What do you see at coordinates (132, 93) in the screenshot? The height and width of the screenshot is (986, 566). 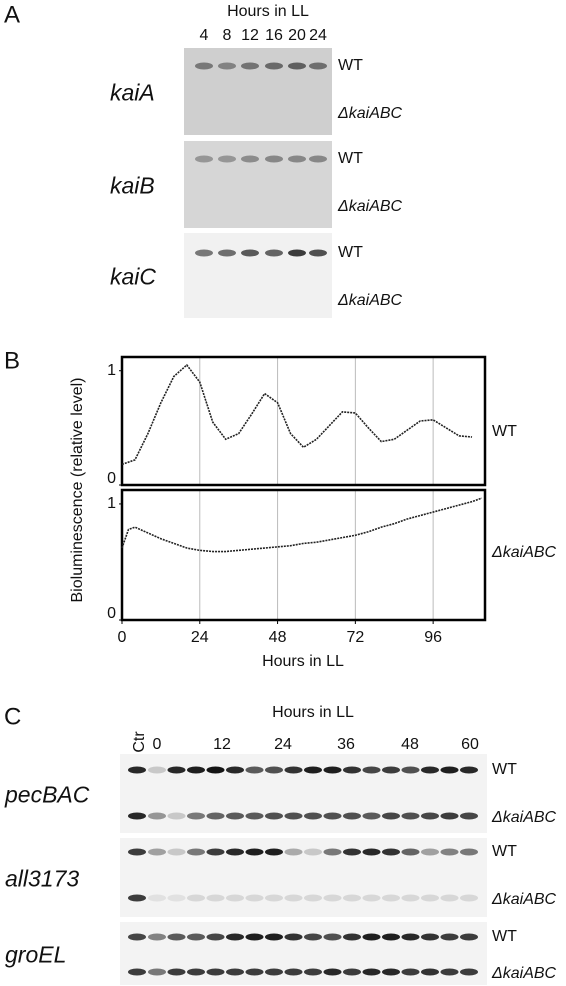 I see `gene-label: kaiA` at bounding box center [132, 93].